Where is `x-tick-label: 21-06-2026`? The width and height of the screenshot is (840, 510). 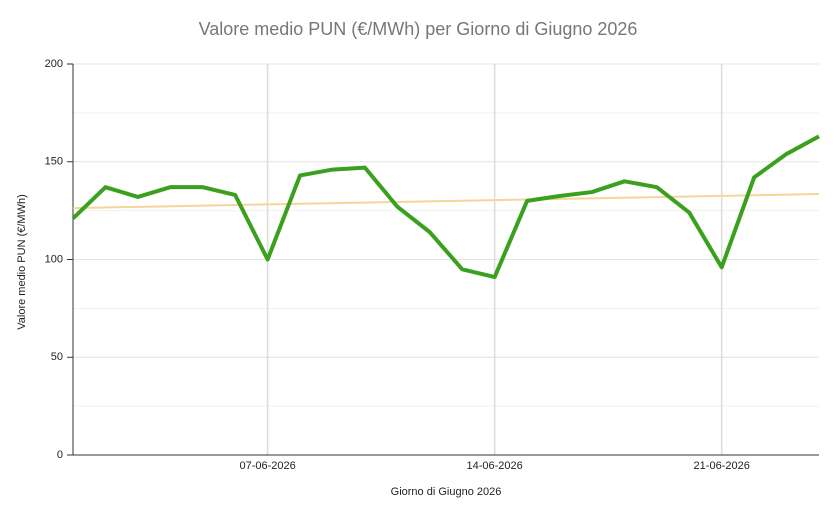 x-tick-label: 21-06-2026 is located at coordinates (722, 466).